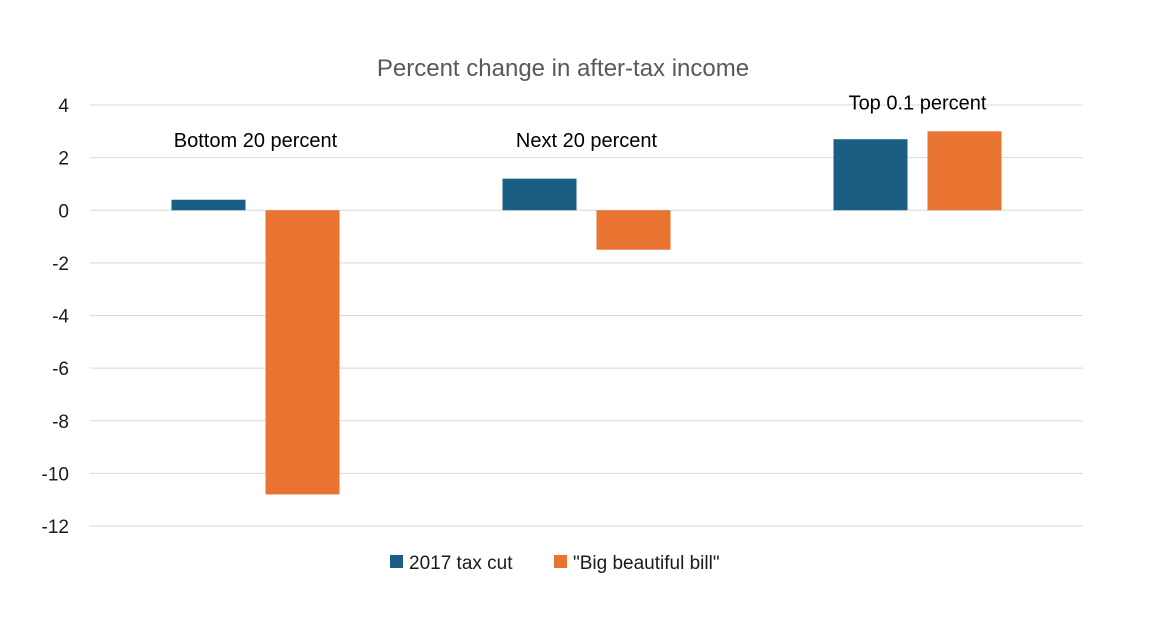 The height and width of the screenshot is (633, 1163). What do you see at coordinates (63, 159) in the screenshot?
I see `y-tick-label: 2` at bounding box center [63, 159].